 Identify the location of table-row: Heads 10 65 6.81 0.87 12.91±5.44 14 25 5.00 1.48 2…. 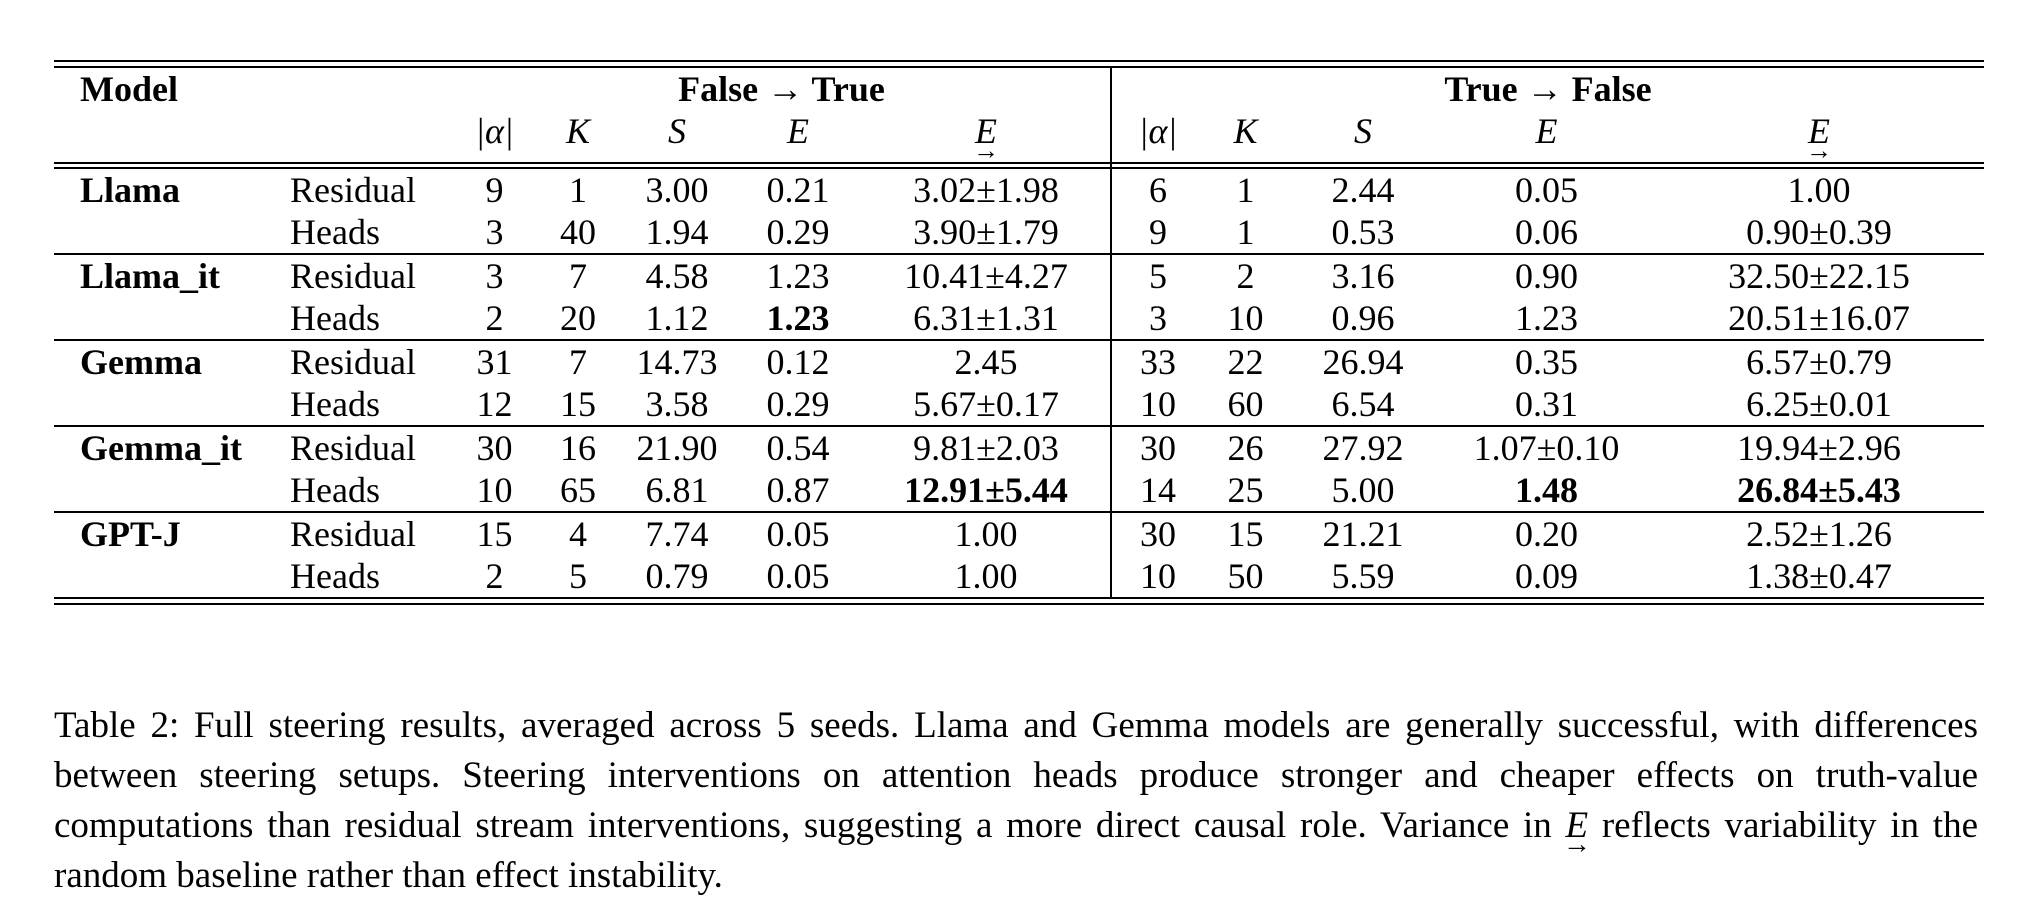
(1019, 490).